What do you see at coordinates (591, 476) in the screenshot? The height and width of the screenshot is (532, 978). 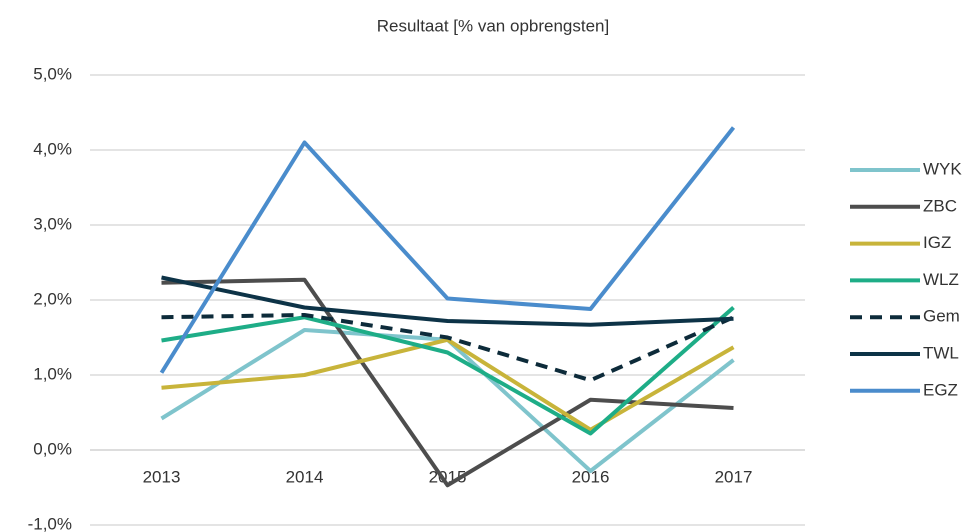 I see `x-tick-label: 2016` at bounding box center [591, 476].